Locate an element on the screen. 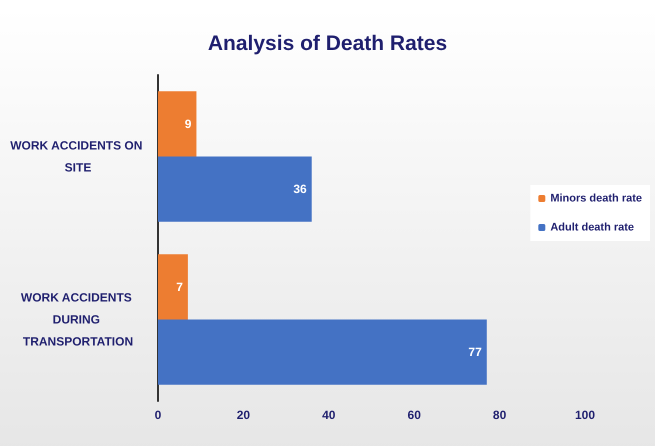 The image size is (655, 446). chart-title: Analysis of Death Rates is located at coordinates (328, 43).